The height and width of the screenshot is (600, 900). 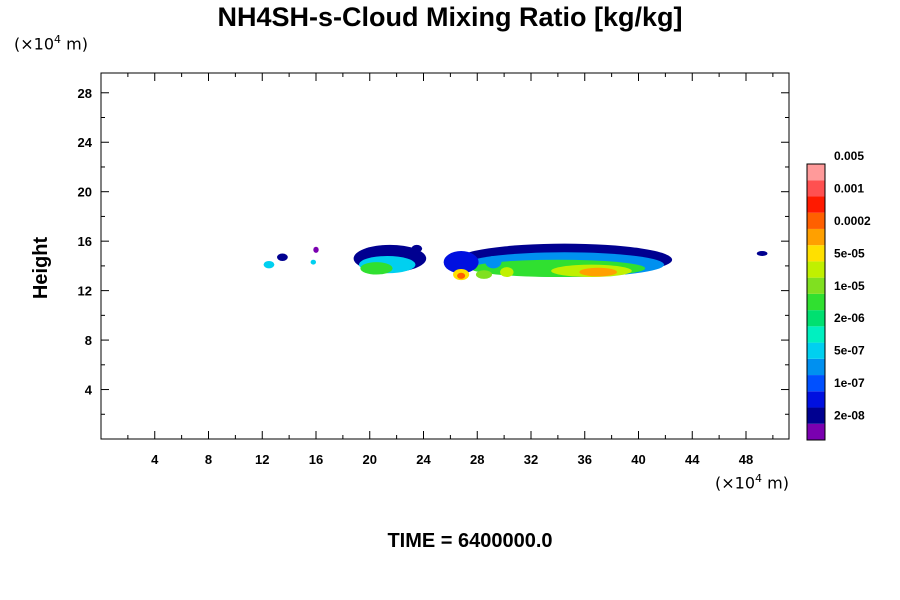 I want to click on x-tick-label: 40, so click(x=638, y=459).